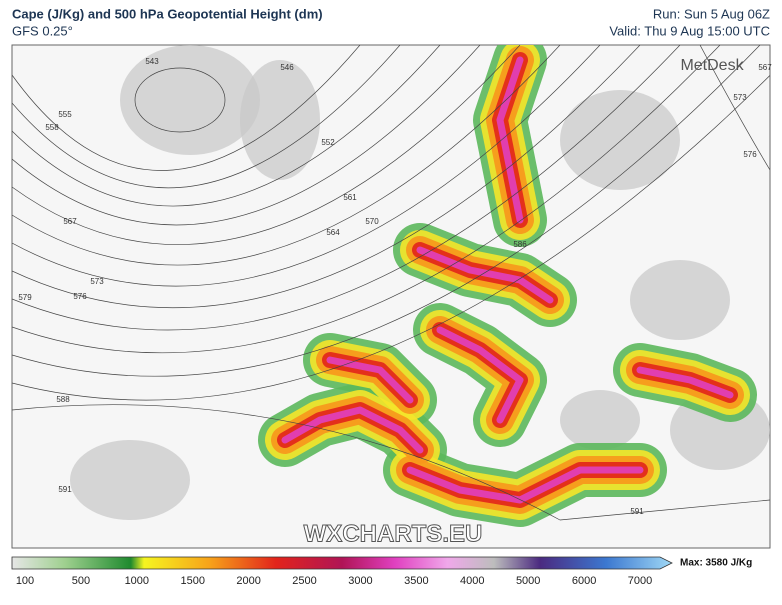  Describe the element at coordinates (81, 581) in the screenshot. I see `legend-tick-label: 500` at that location.